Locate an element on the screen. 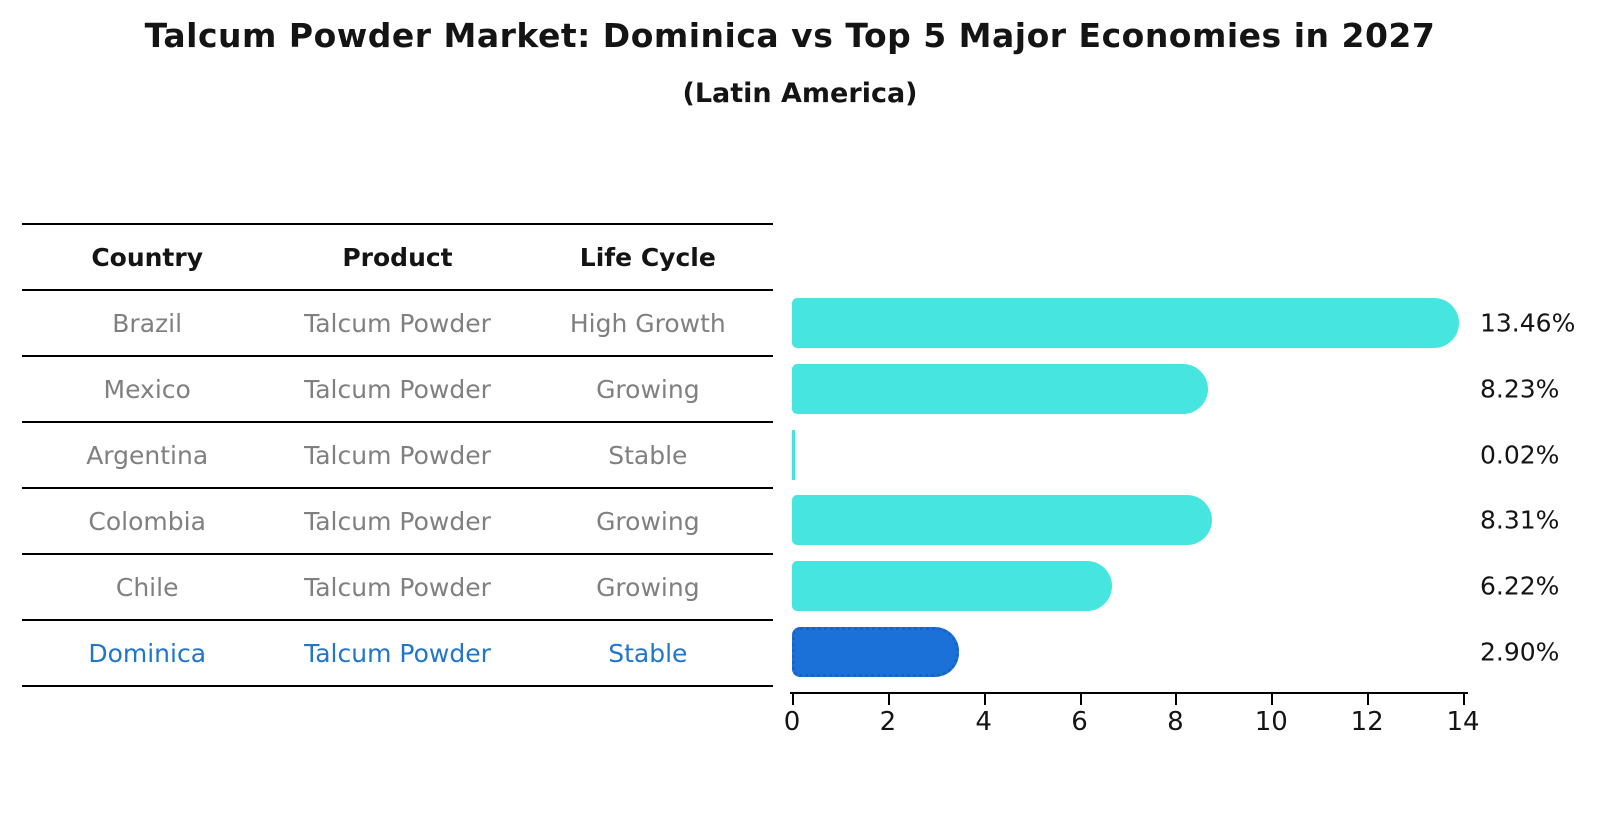 The width and height of the screenshot is (1604, 823). x-axis-tick-label: 12 is located at coordinates (1367, 722).